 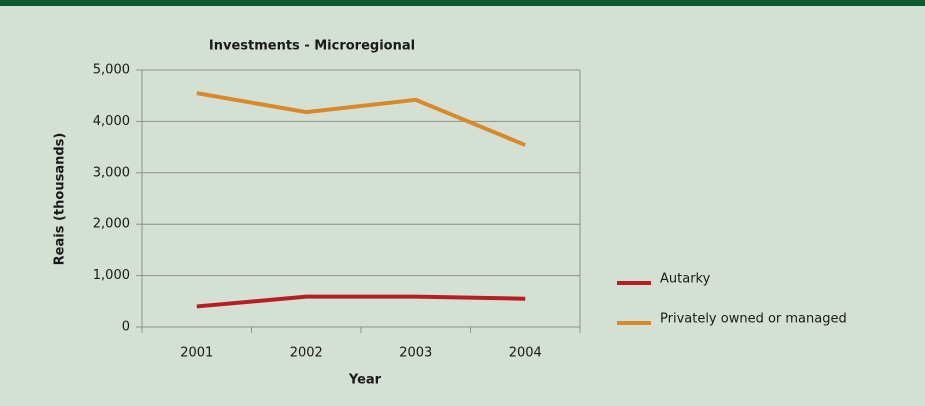 What do you see at coordinates (525, 353) in the screenshot?
I see `x-tick-label: 2004` at bounding box center [525, 353].